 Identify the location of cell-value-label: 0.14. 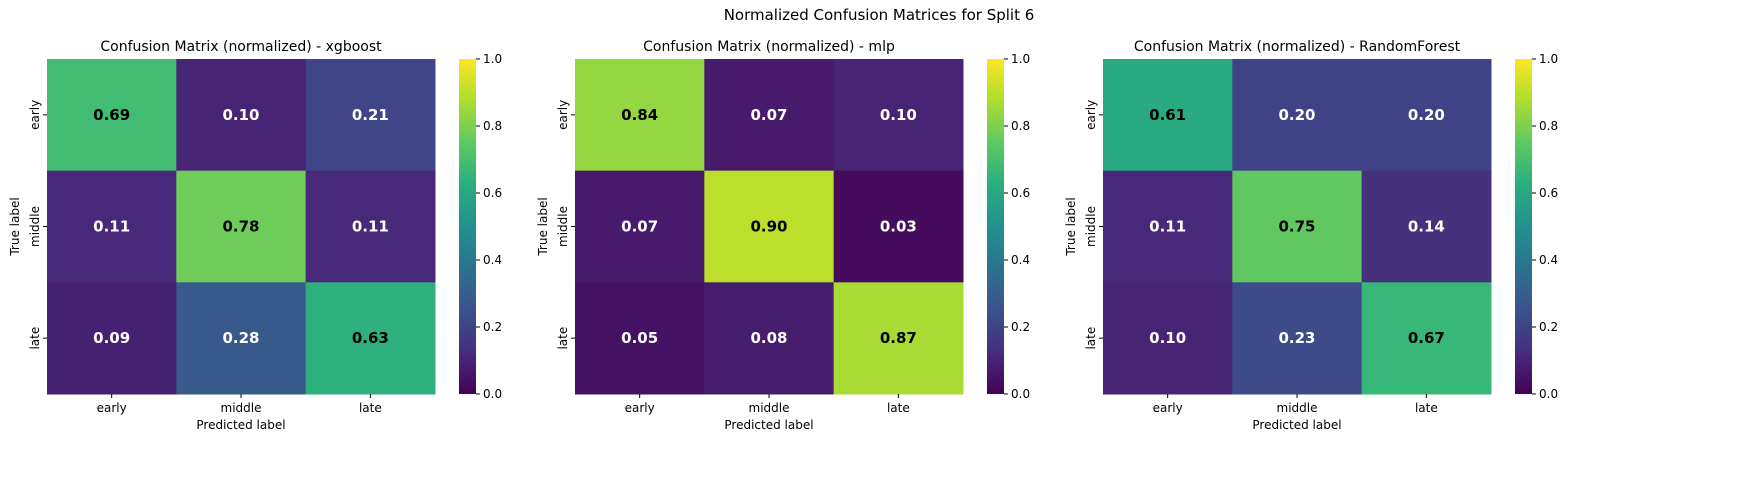
(1426, 227).